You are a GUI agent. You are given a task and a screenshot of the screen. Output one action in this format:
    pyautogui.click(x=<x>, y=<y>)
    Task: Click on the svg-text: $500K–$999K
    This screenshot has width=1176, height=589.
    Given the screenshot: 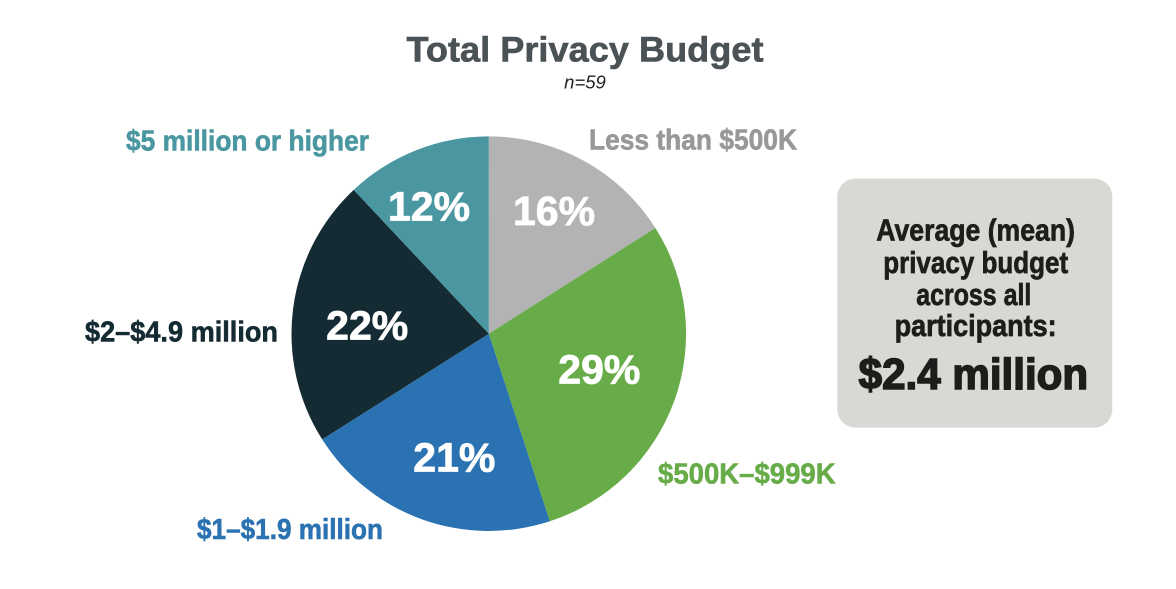 What is the action you would take?
    pyautogui.click(x=747, y=475)
    